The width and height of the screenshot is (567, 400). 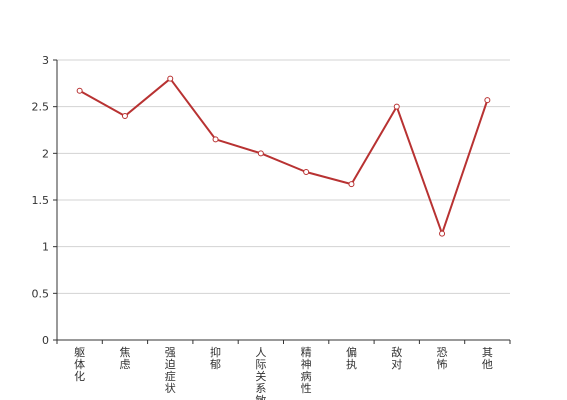 I want to click on x-tick-label: 恐怖, so click(x=442, y=358).